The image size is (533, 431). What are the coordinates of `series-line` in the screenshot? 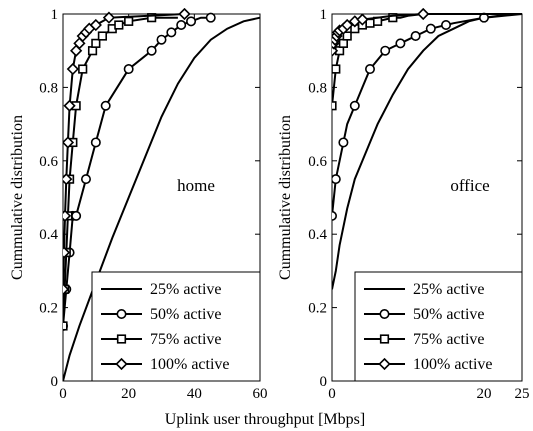 It's located at (124, 151).